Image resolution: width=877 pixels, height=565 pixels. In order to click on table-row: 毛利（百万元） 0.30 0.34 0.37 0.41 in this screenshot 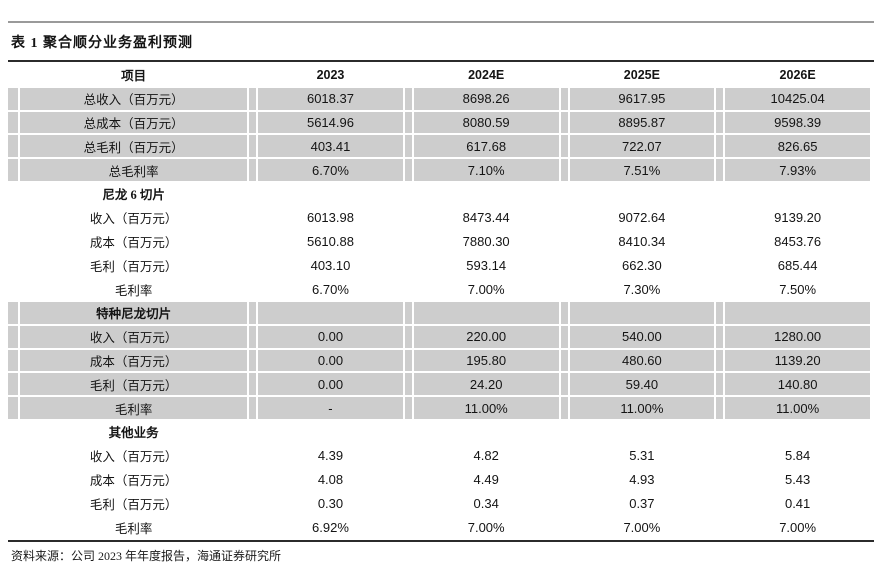, I will do `click(439, 503)`.